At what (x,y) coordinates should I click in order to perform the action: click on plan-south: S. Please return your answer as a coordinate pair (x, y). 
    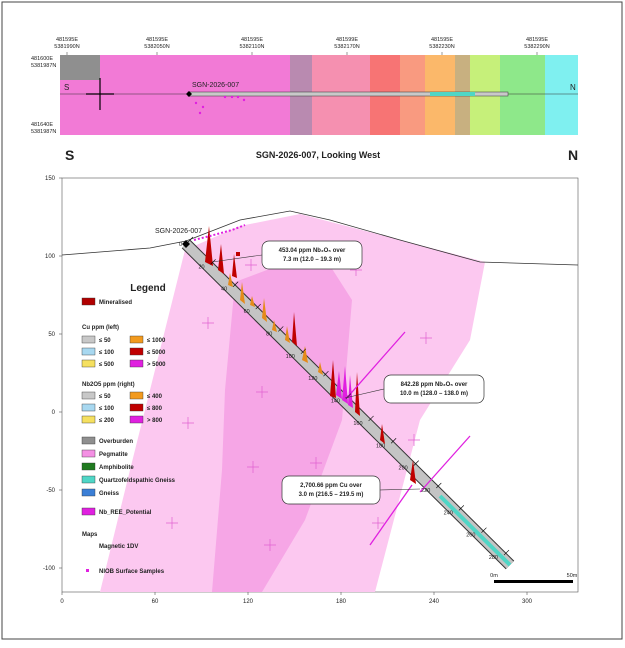
    Looking at the image, I should click on (66, 87).